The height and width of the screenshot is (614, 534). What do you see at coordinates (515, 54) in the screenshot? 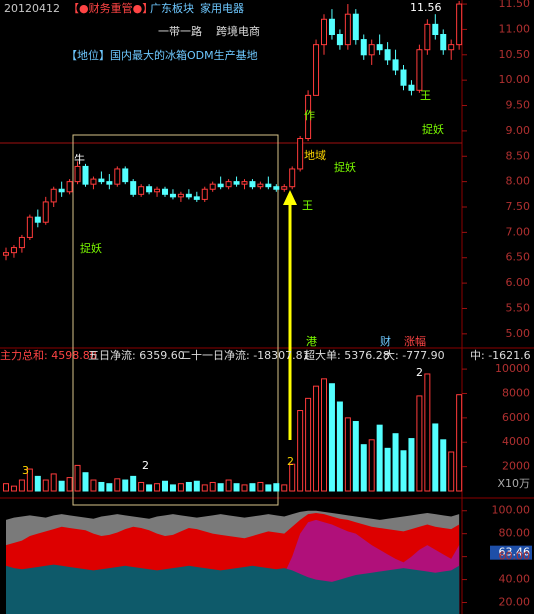
I see `y-tick-label: 10.50` at bounding box center [515, 54].